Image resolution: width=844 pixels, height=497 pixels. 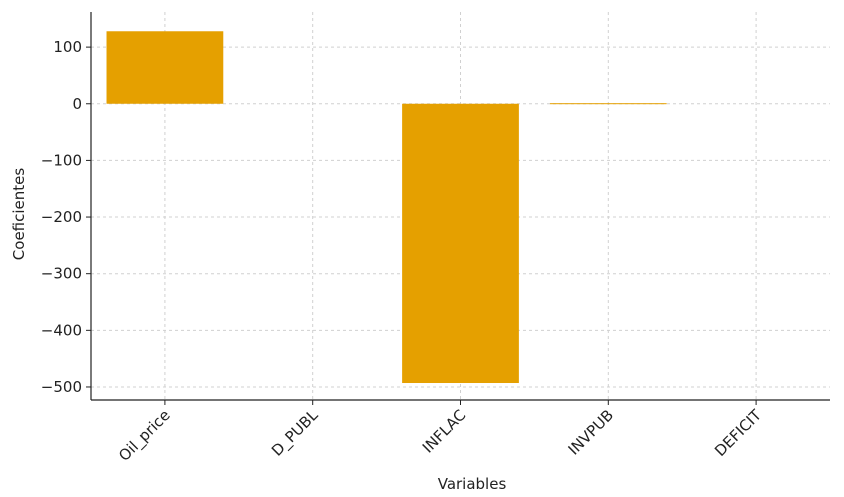 I want to click on y-tick-label: −200, so click(x=61, y=217).